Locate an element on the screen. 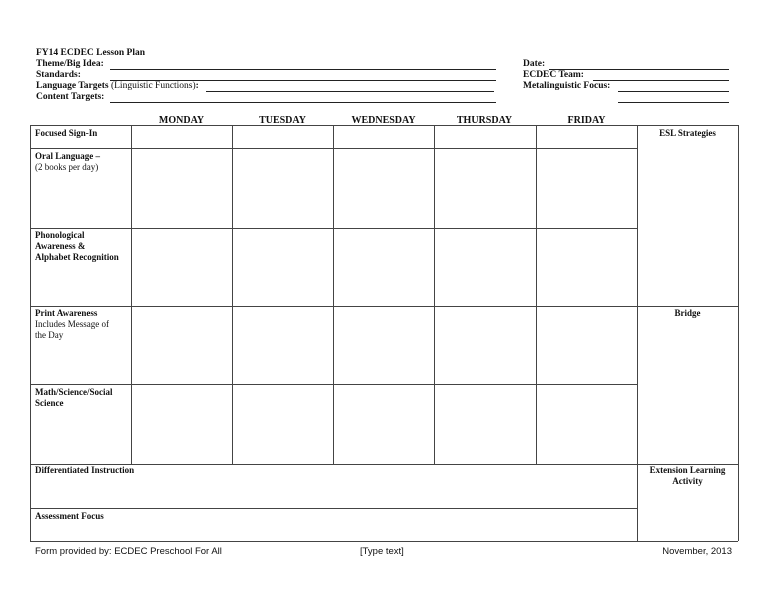 The width and height of the screenshot is (768, 594). language-targets-label: Language Targets (Linguistic Functions): is located at coordinates (117, 86).